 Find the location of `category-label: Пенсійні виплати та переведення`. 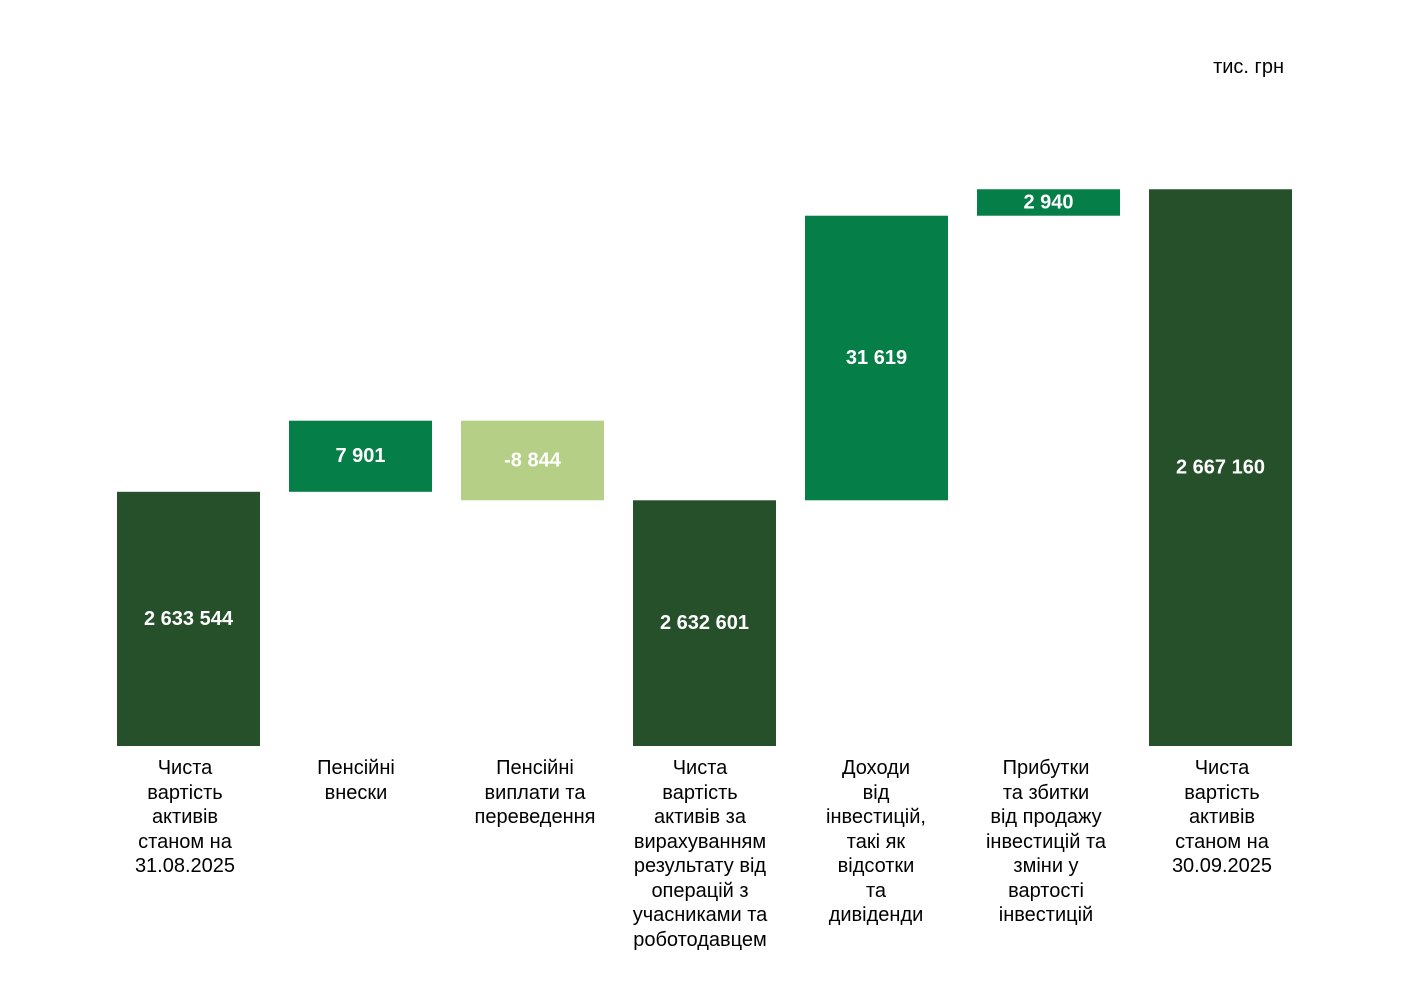

category-label: Пенсійні виплати та переведення is located at coordinates (535, 792).